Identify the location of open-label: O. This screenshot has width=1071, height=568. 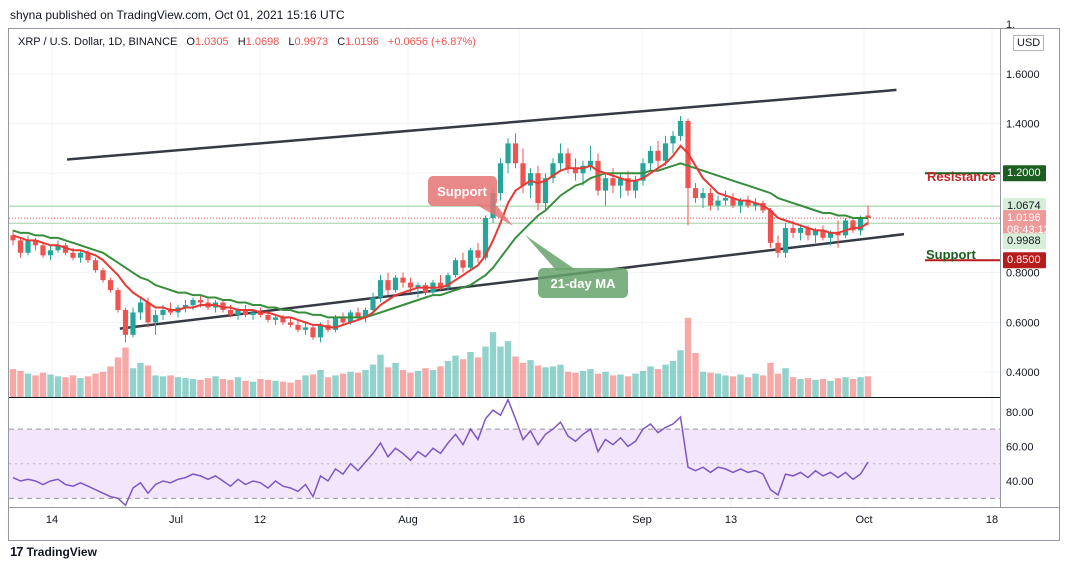
(190, 42).